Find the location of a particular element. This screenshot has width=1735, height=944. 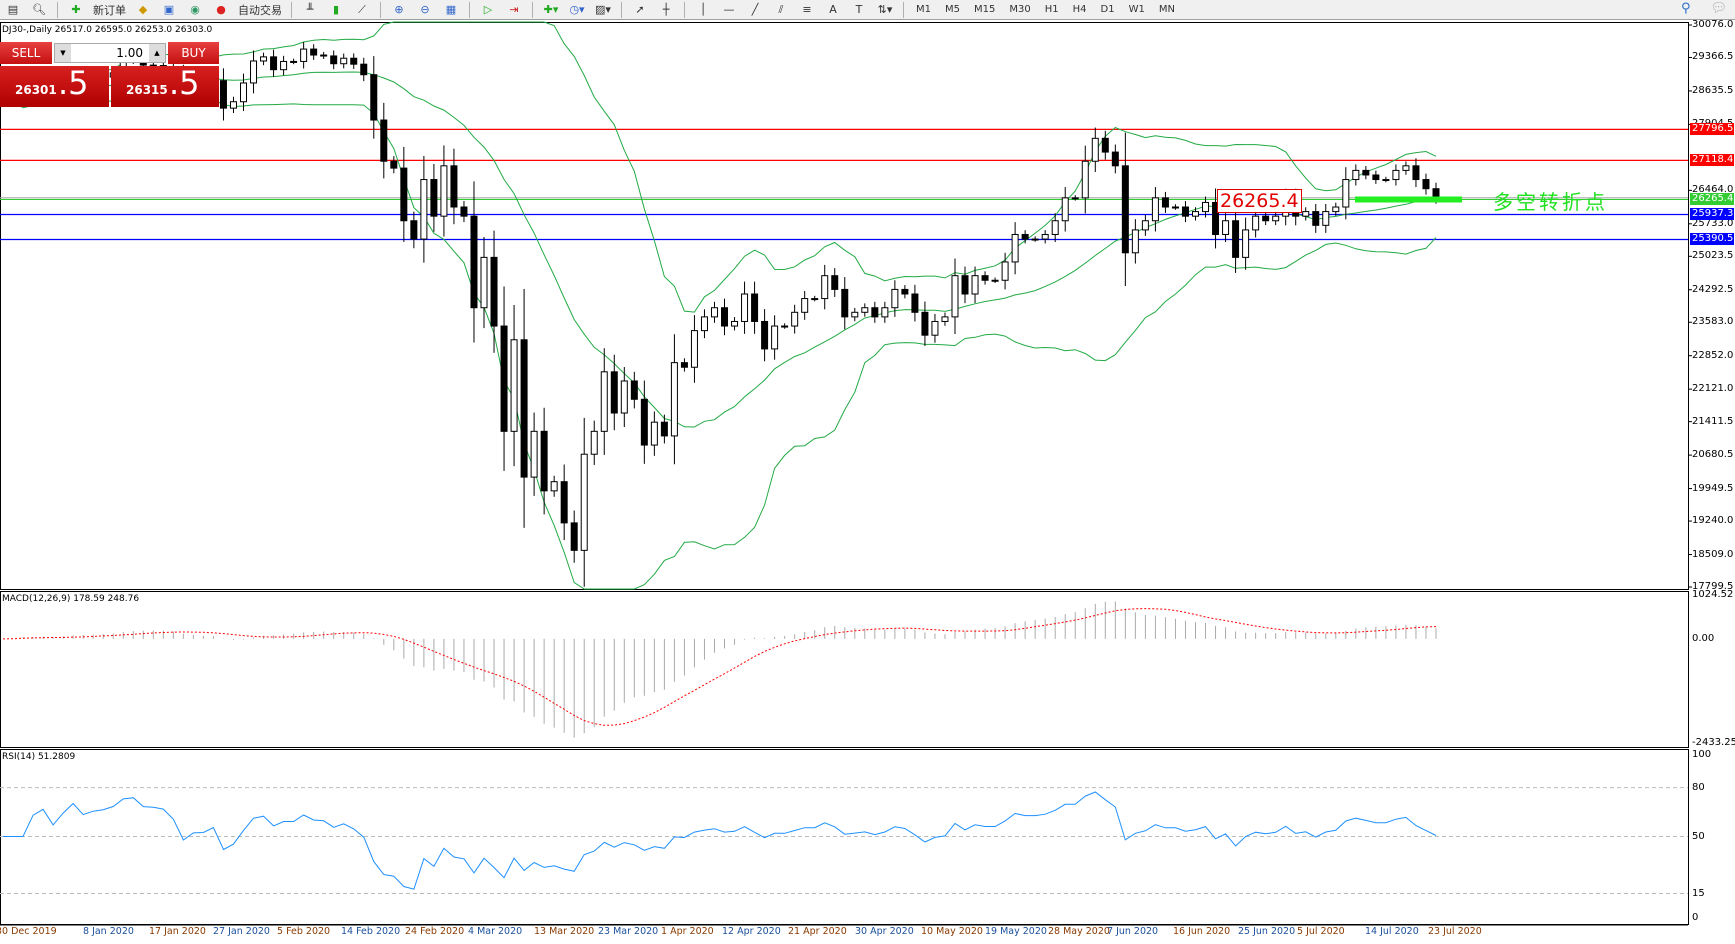

price-annotation-box: 26265.4 is located at coordinates (1259, 201).